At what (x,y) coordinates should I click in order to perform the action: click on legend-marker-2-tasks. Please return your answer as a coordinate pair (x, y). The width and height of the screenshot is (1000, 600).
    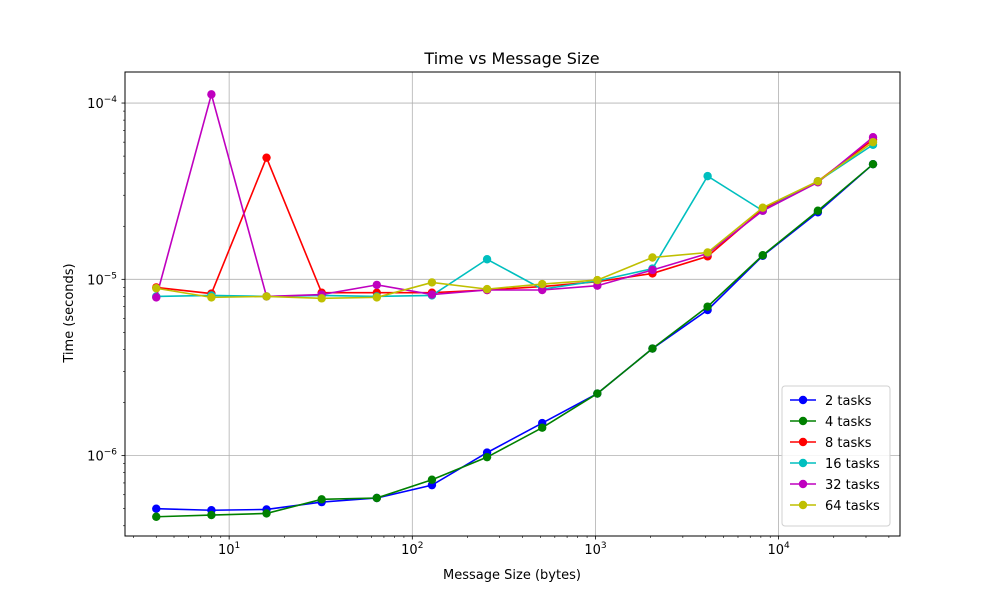
    Looking at the image, I should click on (803, 400).